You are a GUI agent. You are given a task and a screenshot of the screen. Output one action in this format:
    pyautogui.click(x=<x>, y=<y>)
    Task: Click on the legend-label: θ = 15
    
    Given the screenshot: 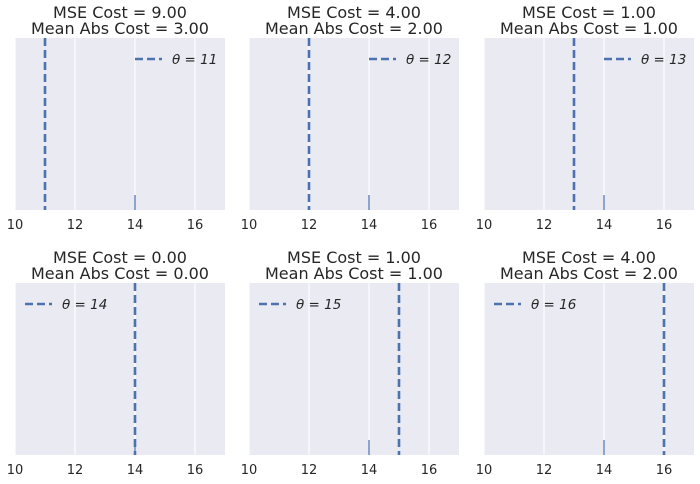 What is the action you would take?
    pyautogui.click(x=318, y=305)
    